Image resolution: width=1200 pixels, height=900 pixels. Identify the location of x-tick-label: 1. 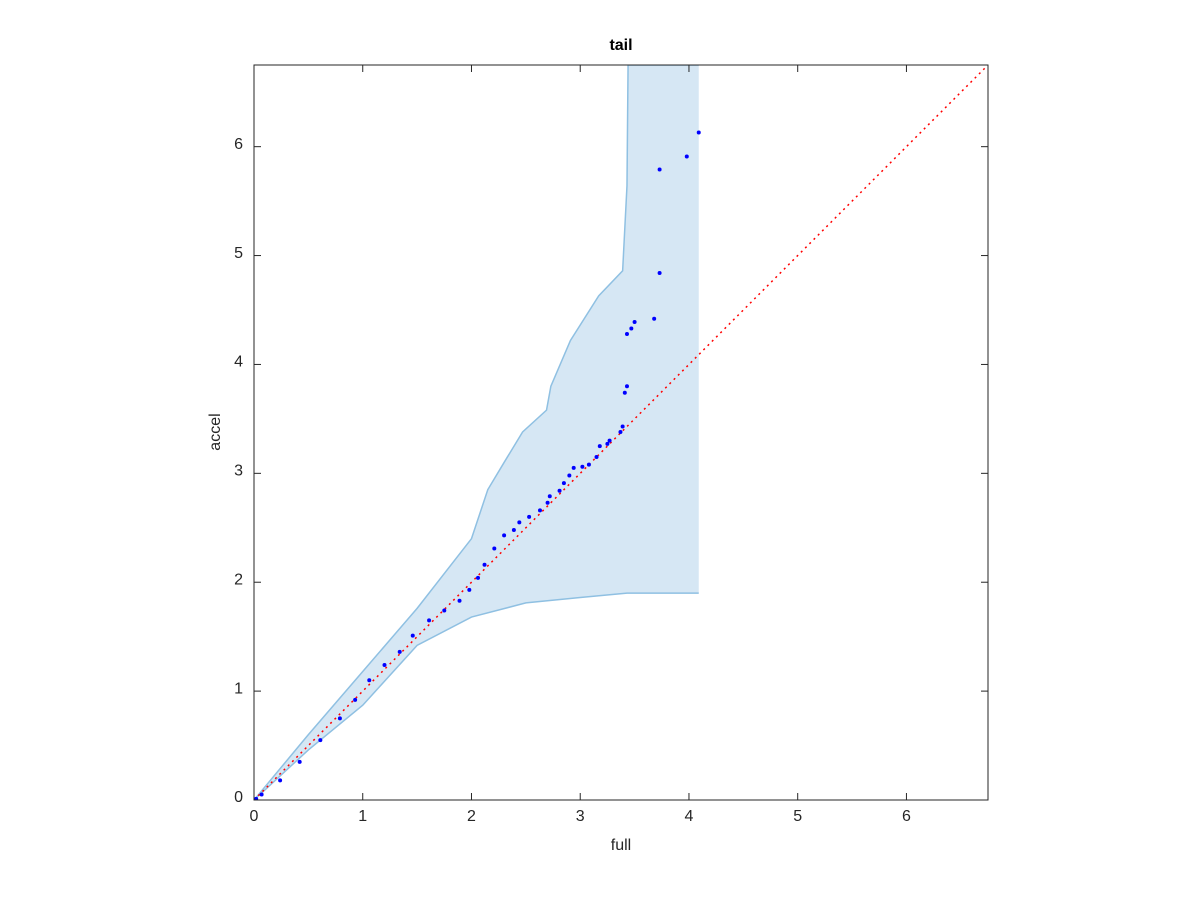
(362, 816).